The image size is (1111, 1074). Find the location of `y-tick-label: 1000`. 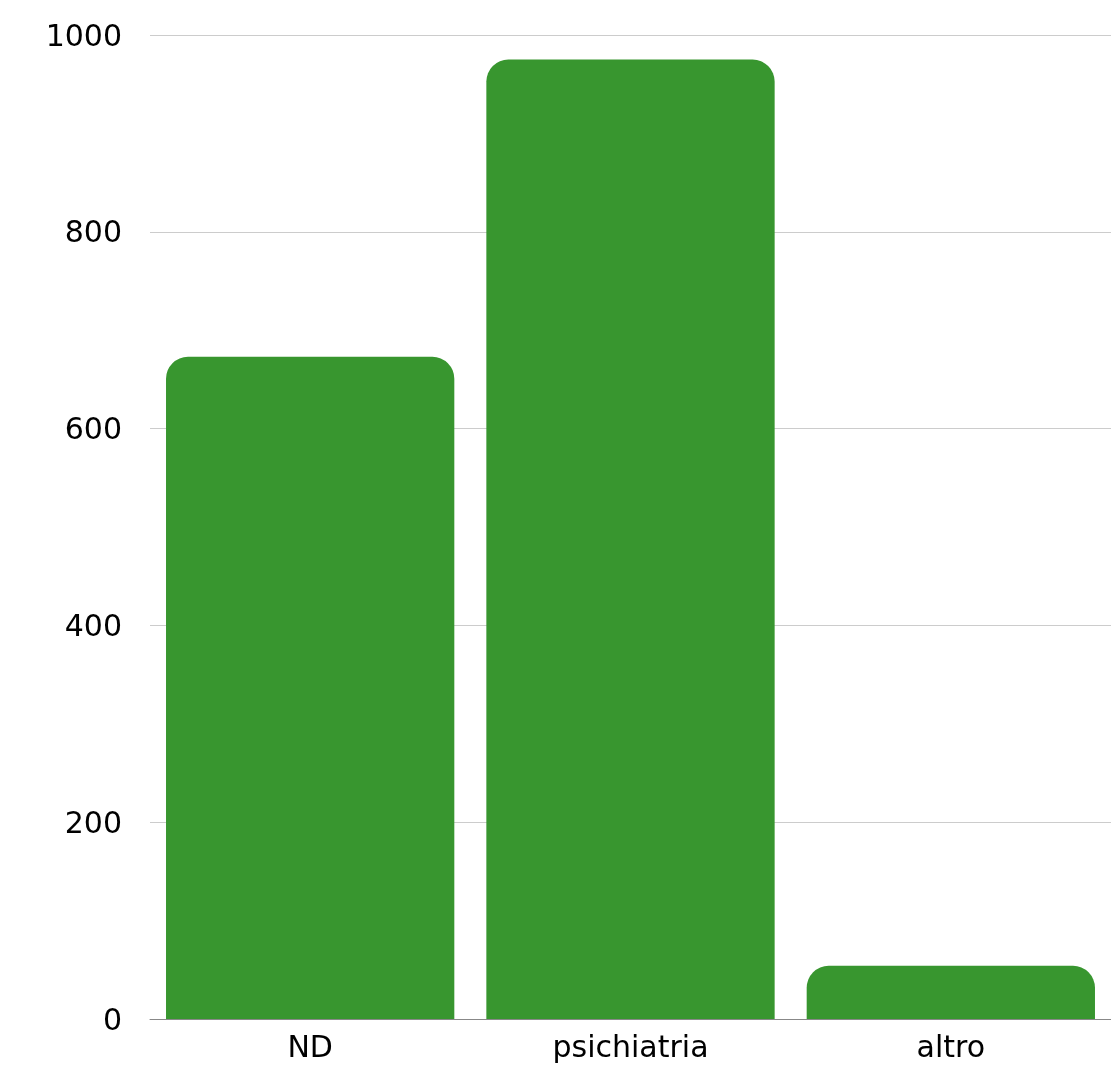

y-tick-label: 1000 is located at coordinates (83, 35).